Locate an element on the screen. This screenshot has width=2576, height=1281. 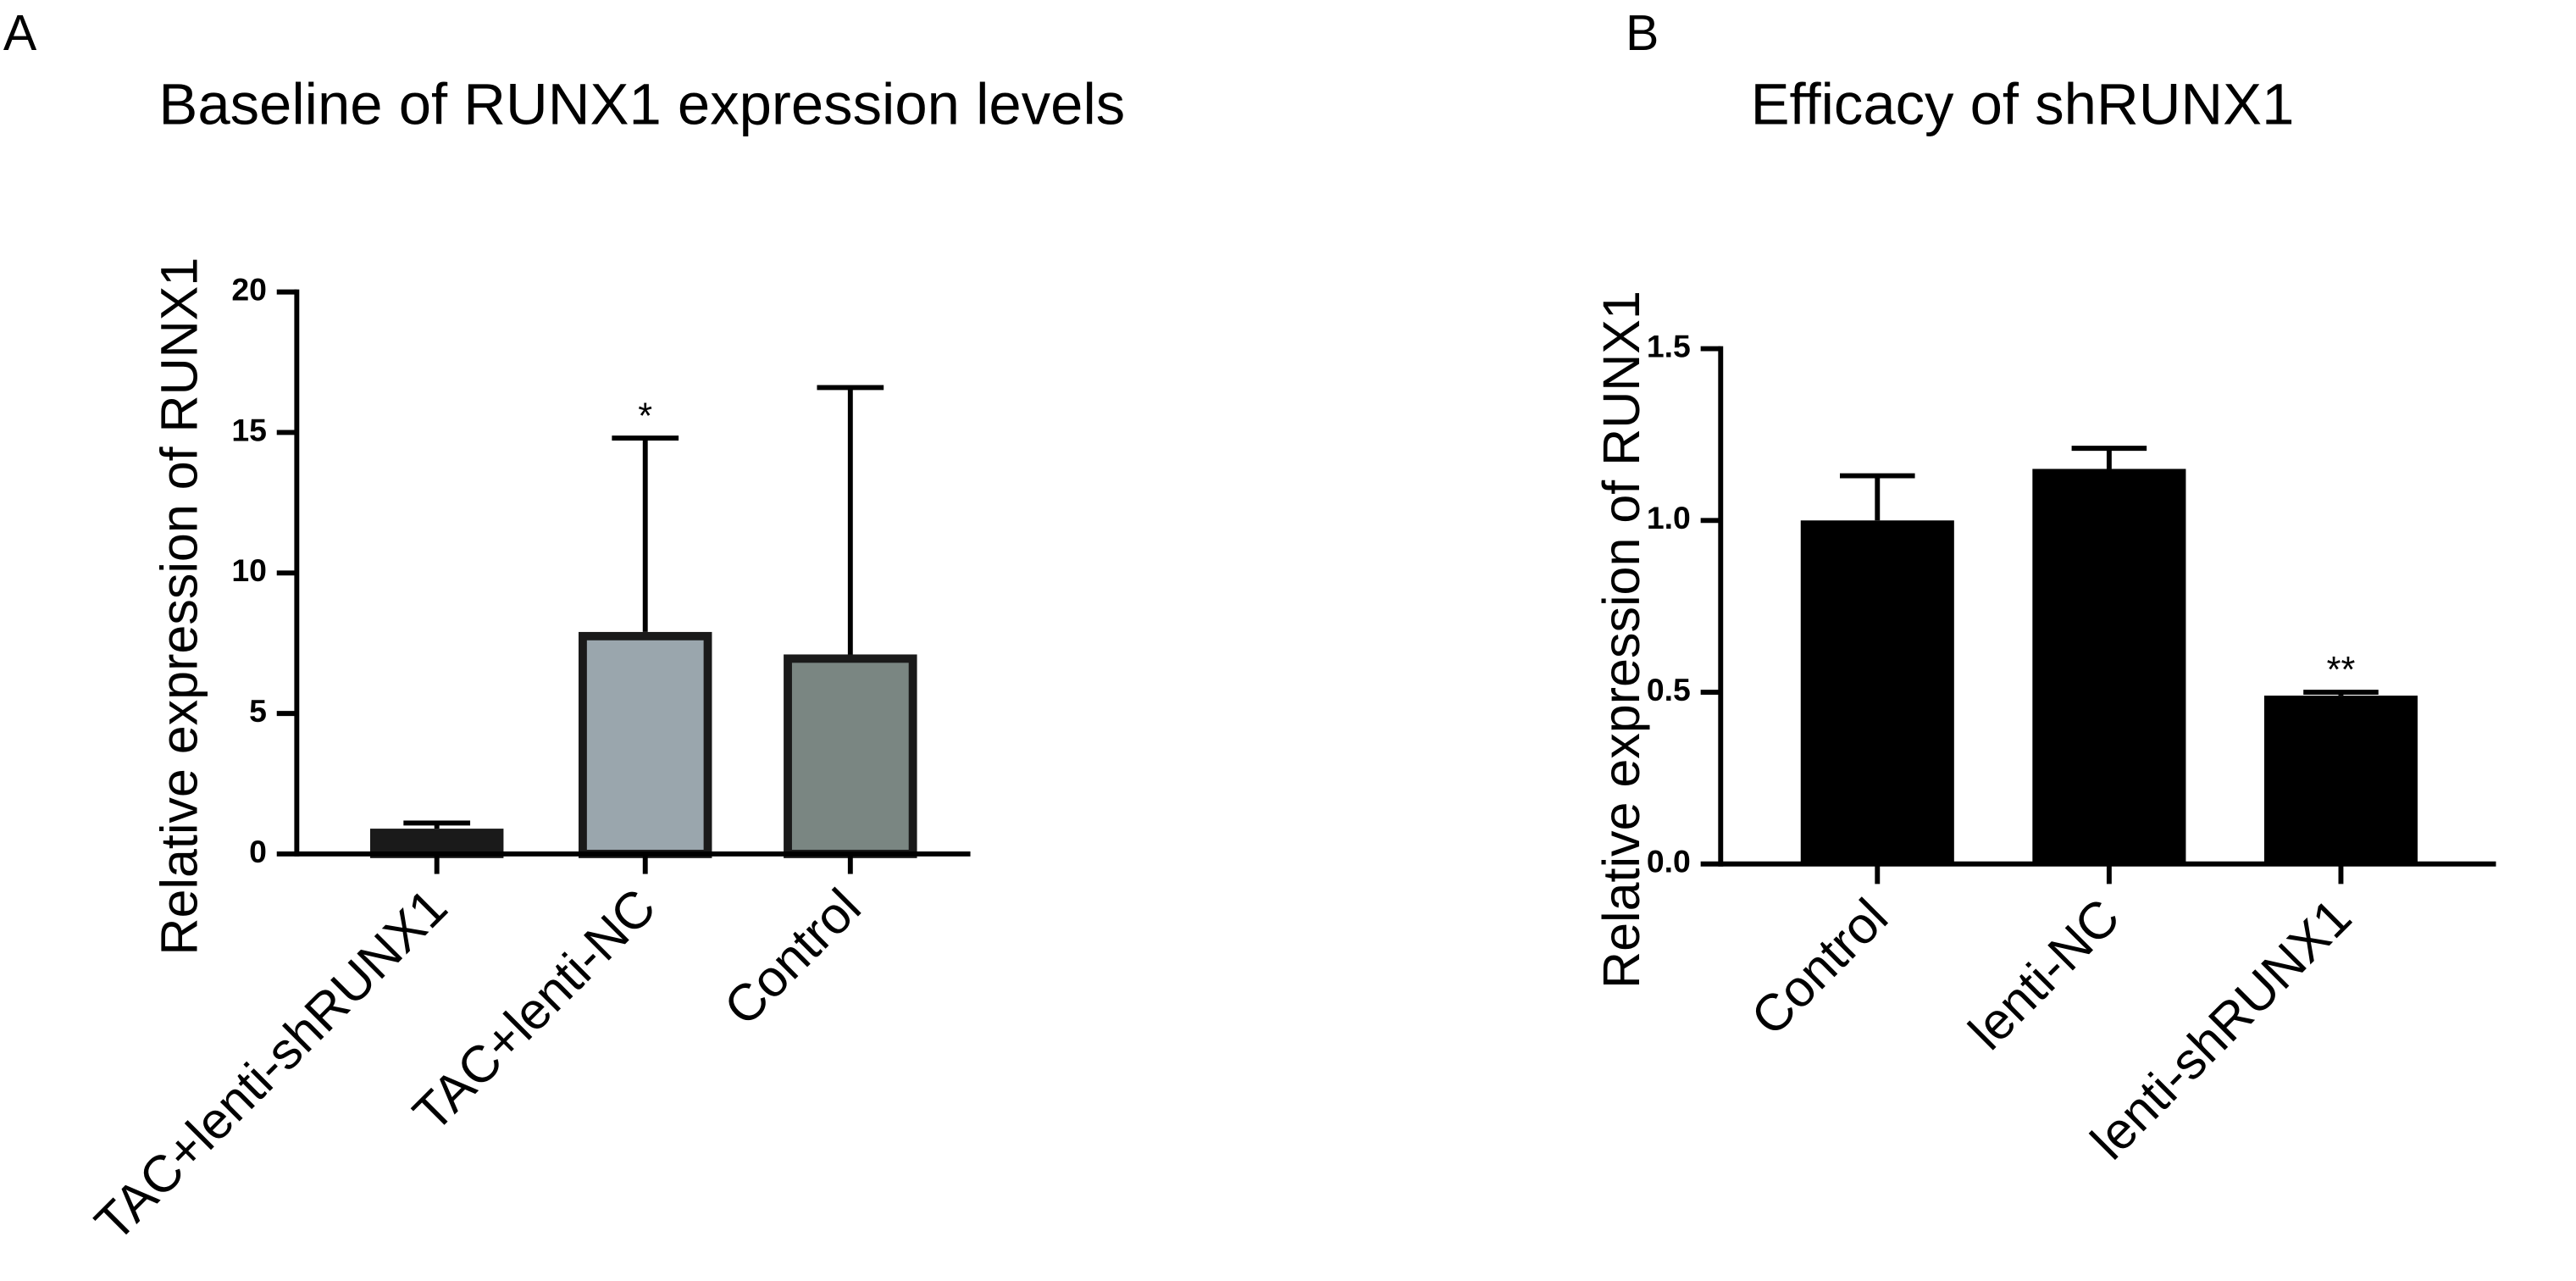
y-tick-label: 5 is located at coordinates (258, 711).